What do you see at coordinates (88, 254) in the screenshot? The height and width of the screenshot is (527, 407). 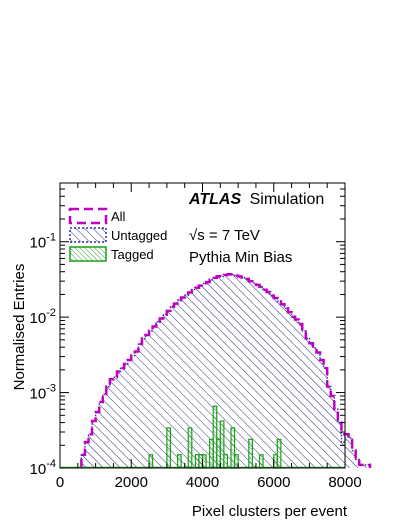 I see `legend-swatch-tagged` at bounding box center [88, 254].